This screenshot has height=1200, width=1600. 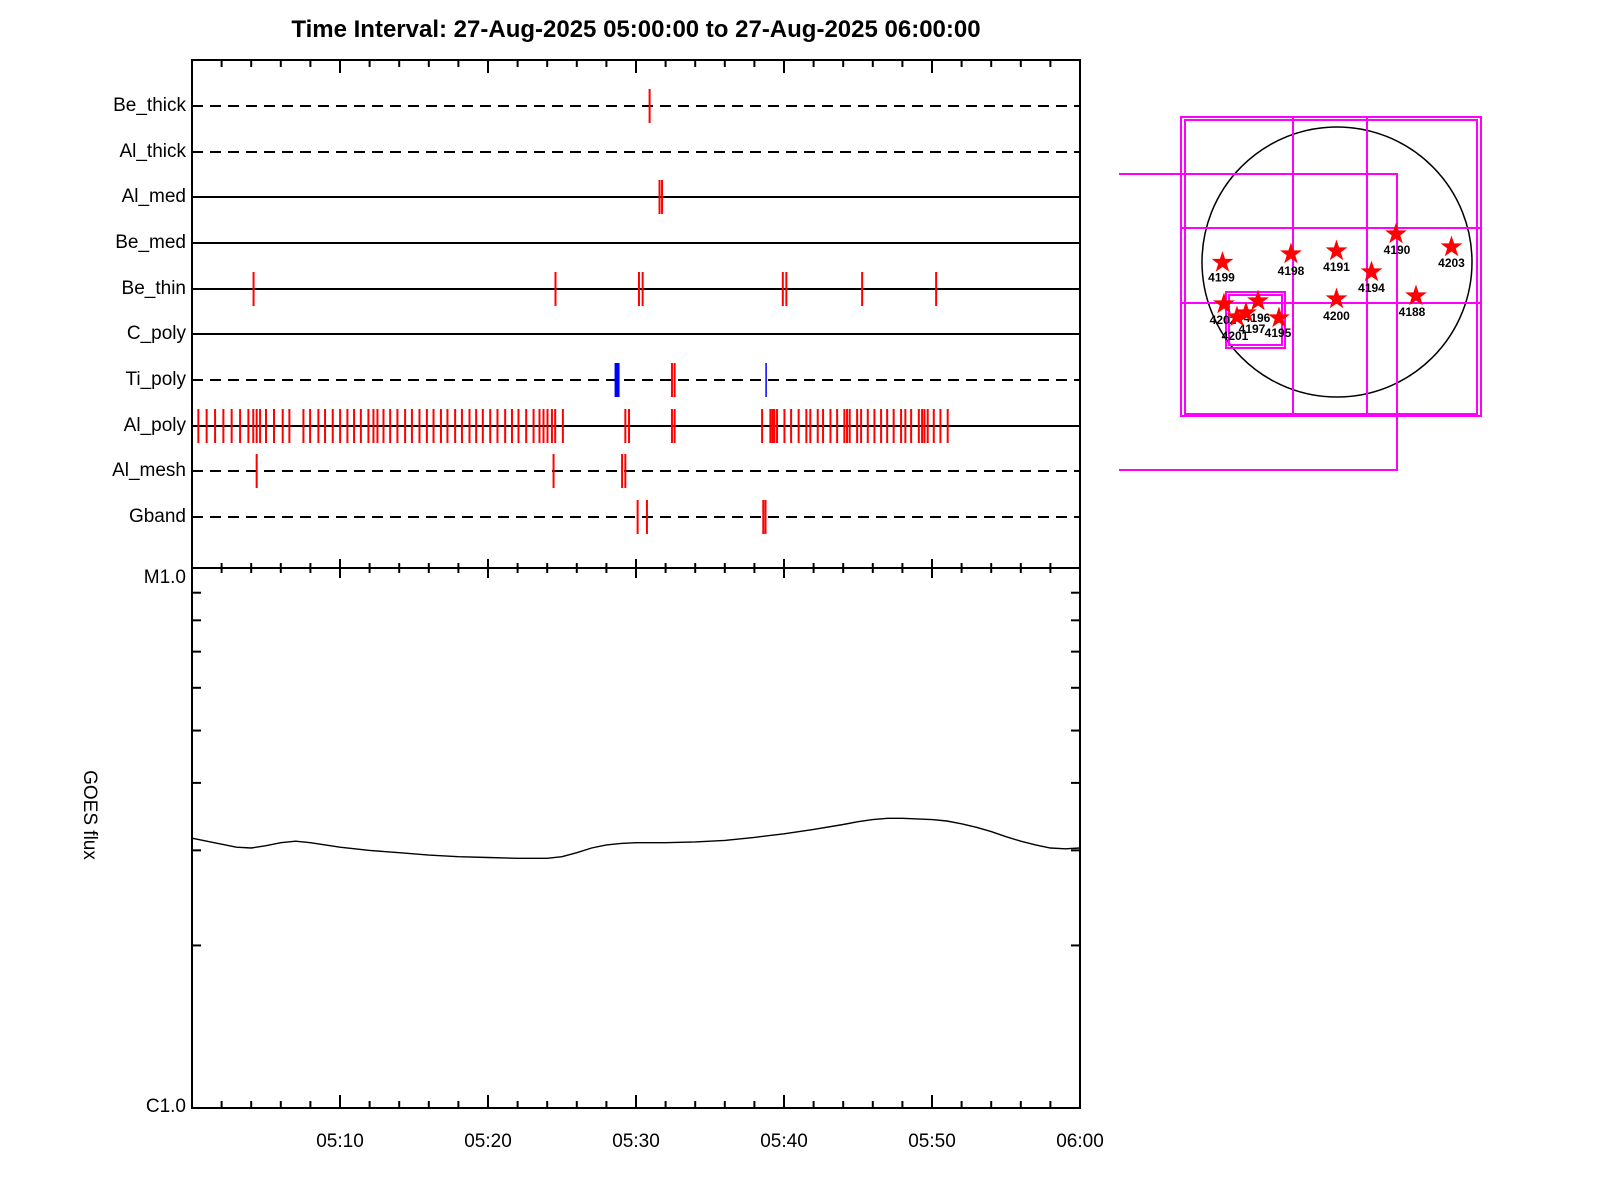 I want to click on region-label-4203: 4203, so click(x=1451, y=263).